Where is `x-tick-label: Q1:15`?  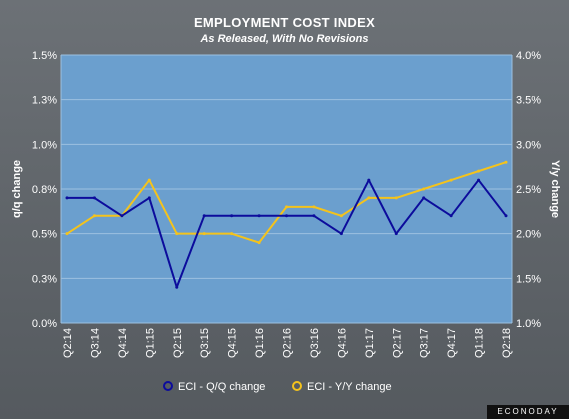 x-tick-label: Q1:15 is located at coordinates (150, 343).